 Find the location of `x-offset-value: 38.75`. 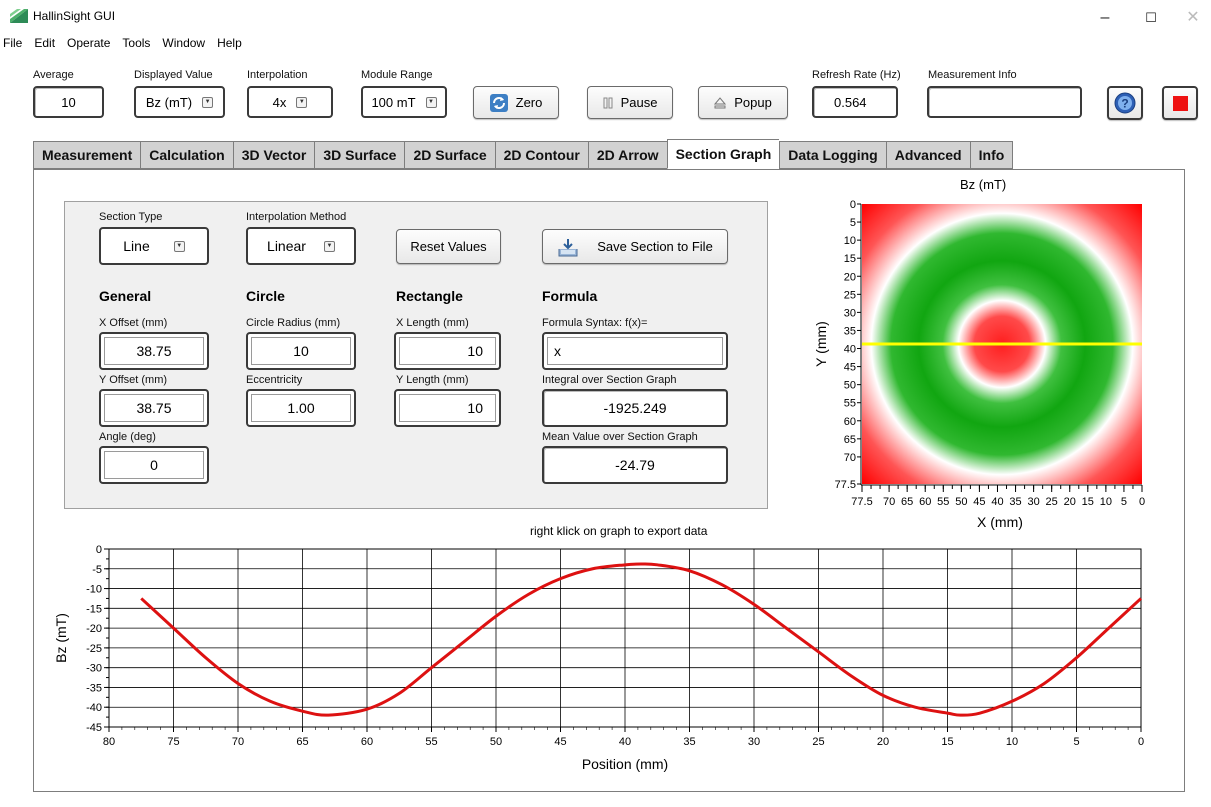

x-offset-value: 38.75 is located at coordinates (154, 351).